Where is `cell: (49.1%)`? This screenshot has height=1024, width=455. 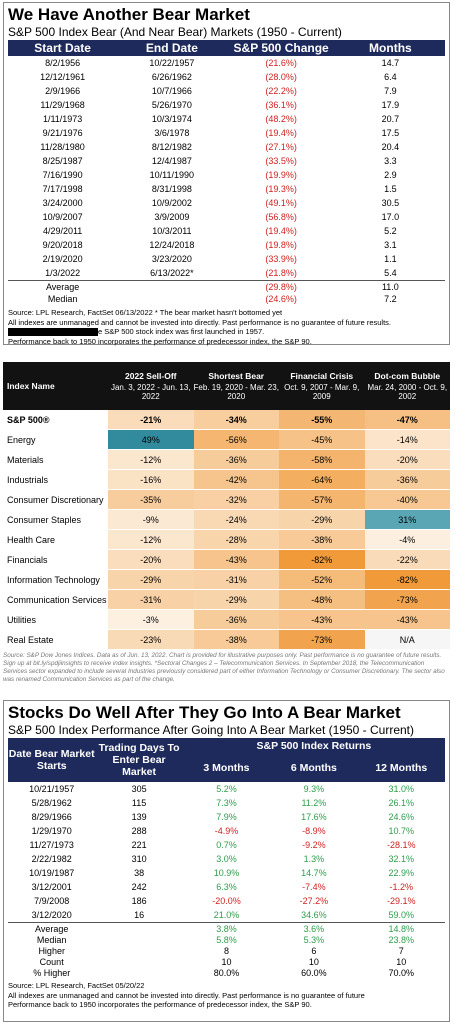
cell: (49.1%) is located at coordinates (281, 203).